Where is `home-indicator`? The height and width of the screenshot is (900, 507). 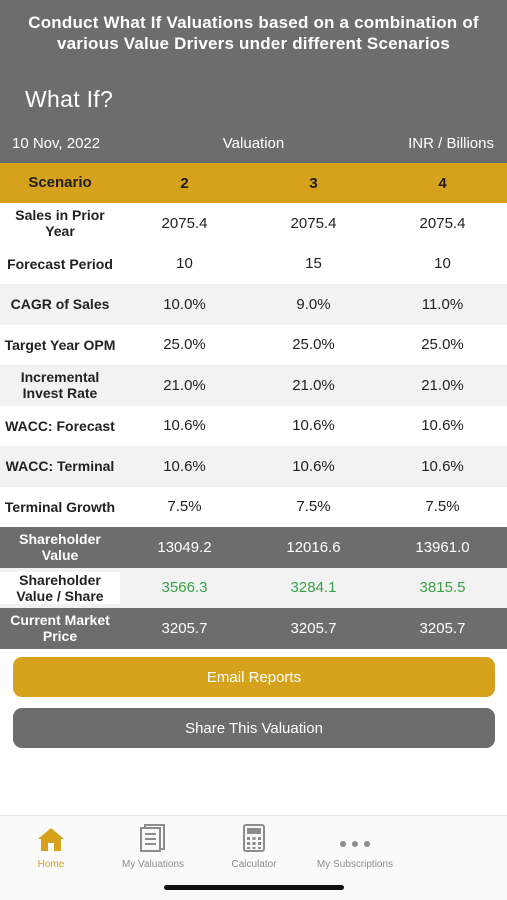
home-indicator is located at coordinates (254, 887).